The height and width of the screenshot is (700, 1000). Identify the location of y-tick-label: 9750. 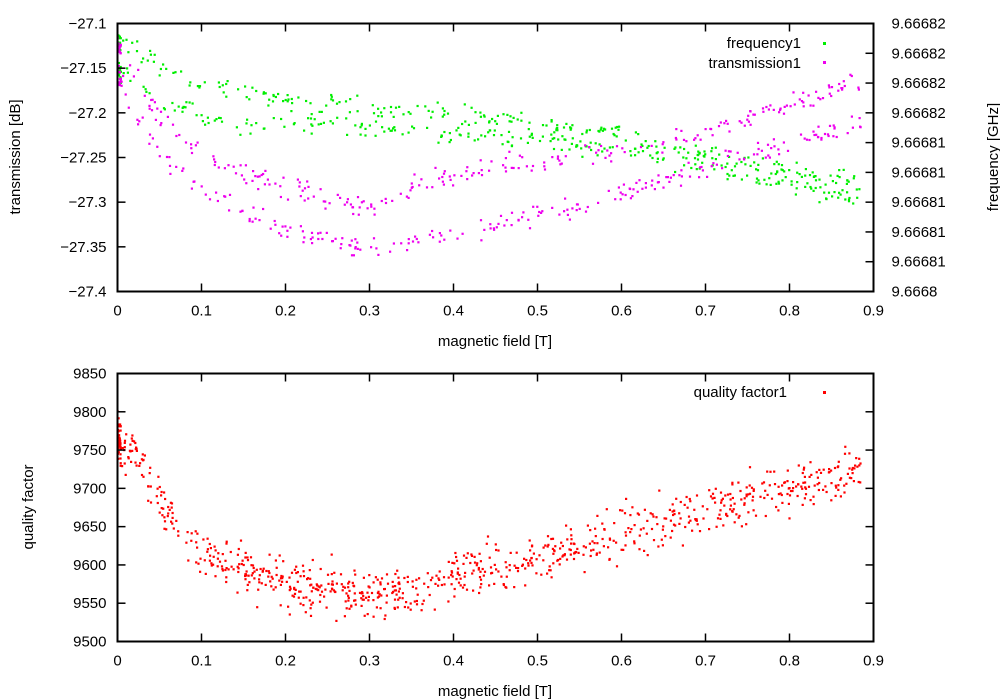
(89, 450).